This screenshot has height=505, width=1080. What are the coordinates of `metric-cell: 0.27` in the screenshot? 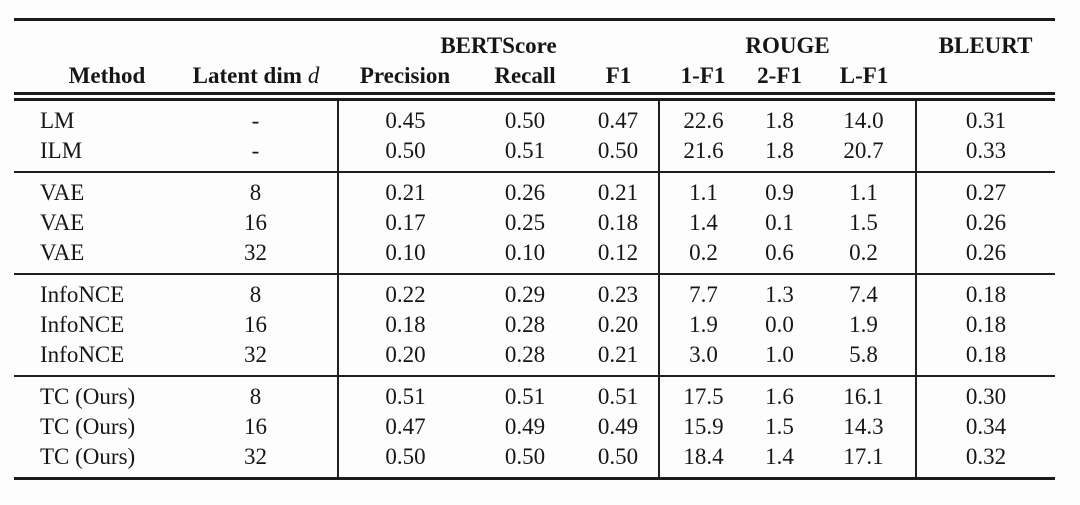 It's located at (986, 189).